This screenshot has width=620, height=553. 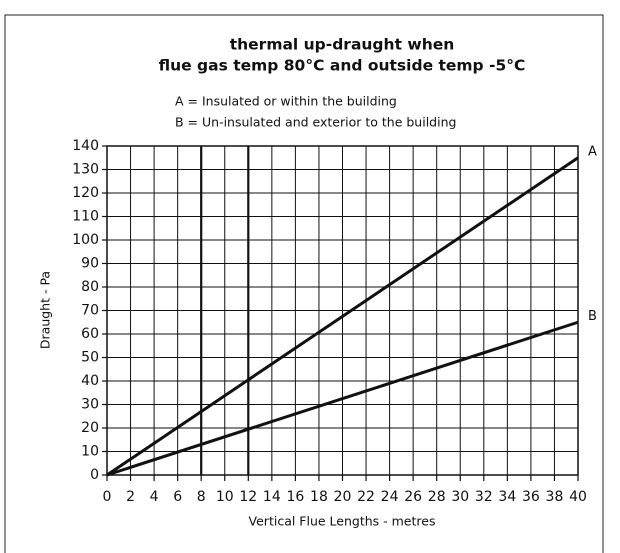 What do you see at coordinates (319, 497) in the screenshot?
I see `x-tick-label: 18` at bounding box center [319, 497].